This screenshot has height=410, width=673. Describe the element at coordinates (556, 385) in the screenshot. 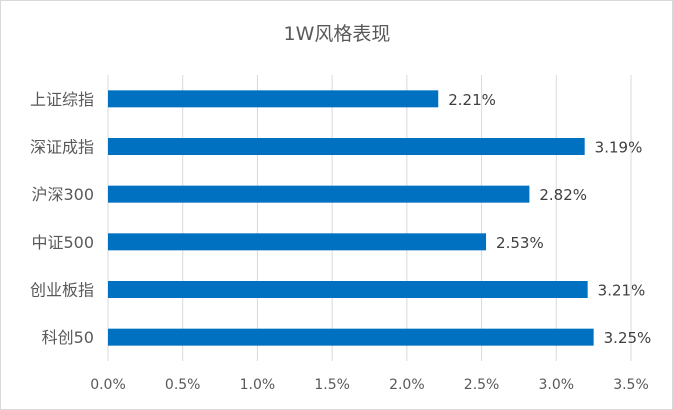

I see `x-tick-label: 3.0%` at that location.